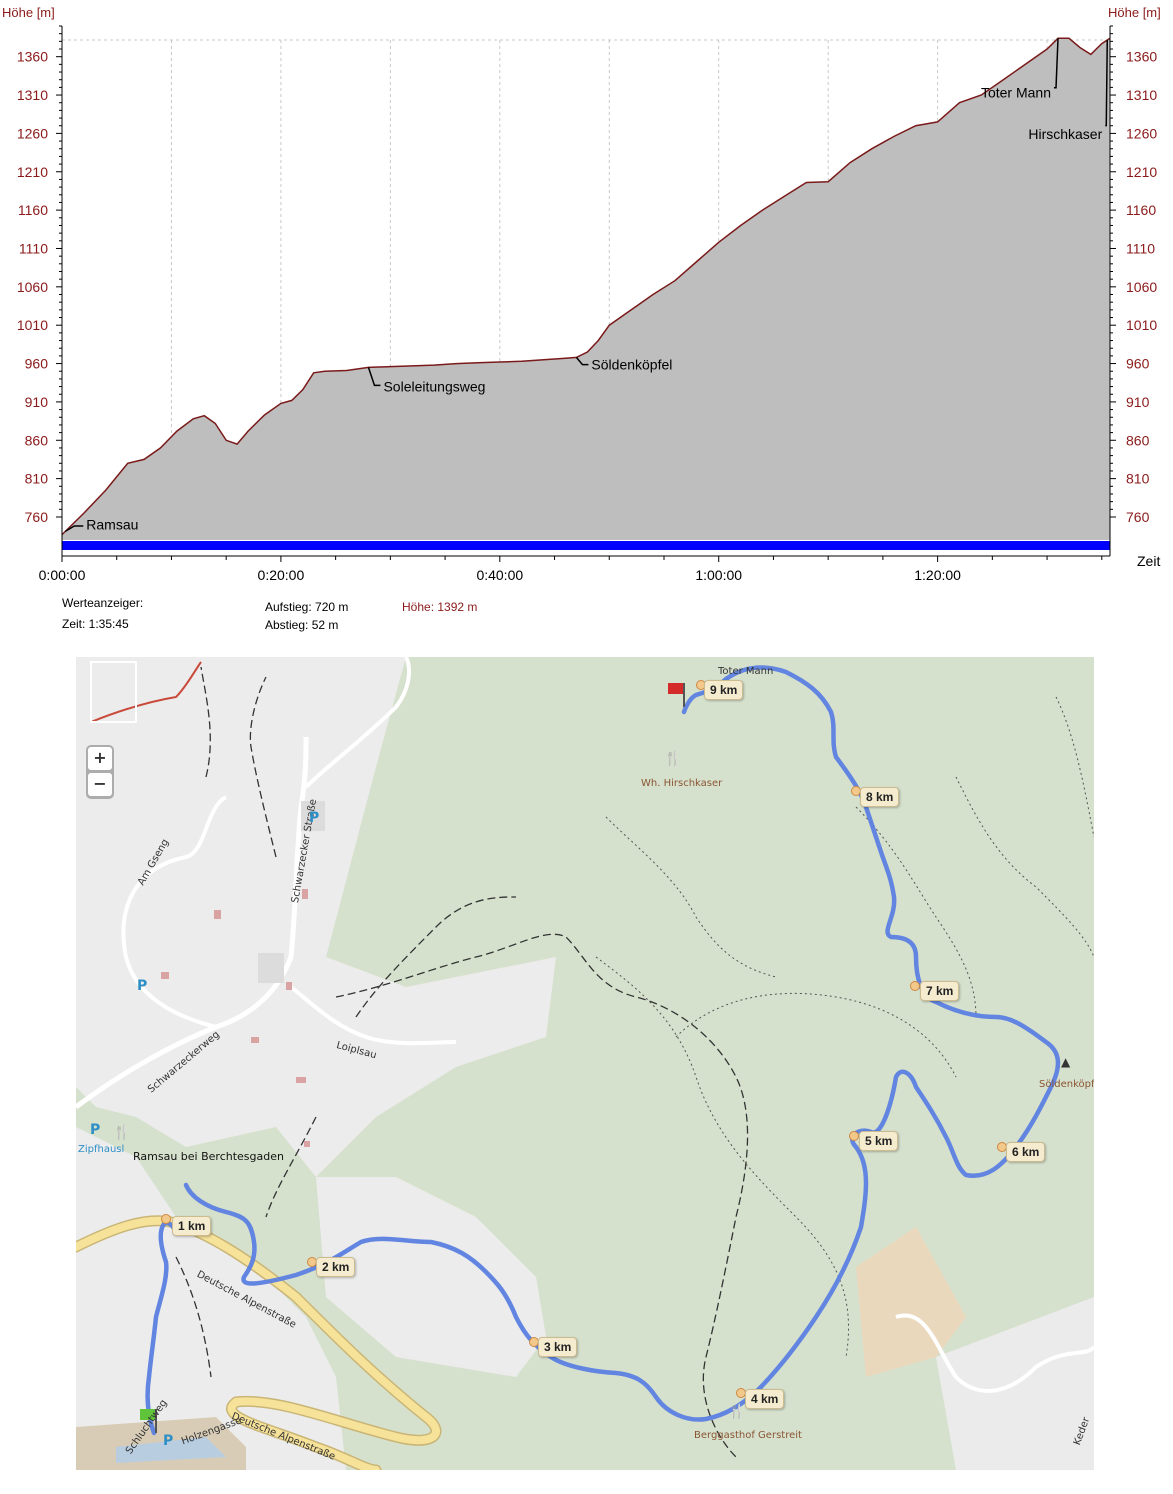 Image resolution: width=1173 pixels, height=1494 pixels. Describe the element at coordinates (281, 575) in the screenshot. I see `x-tick-label: 0:20:00` at that location.